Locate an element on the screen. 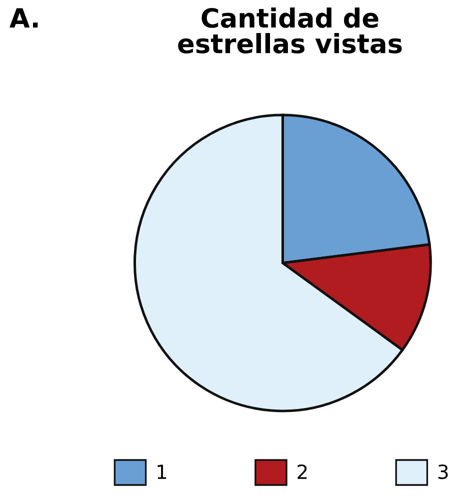  legend-label: 2 is located at coordinates (302, 471).